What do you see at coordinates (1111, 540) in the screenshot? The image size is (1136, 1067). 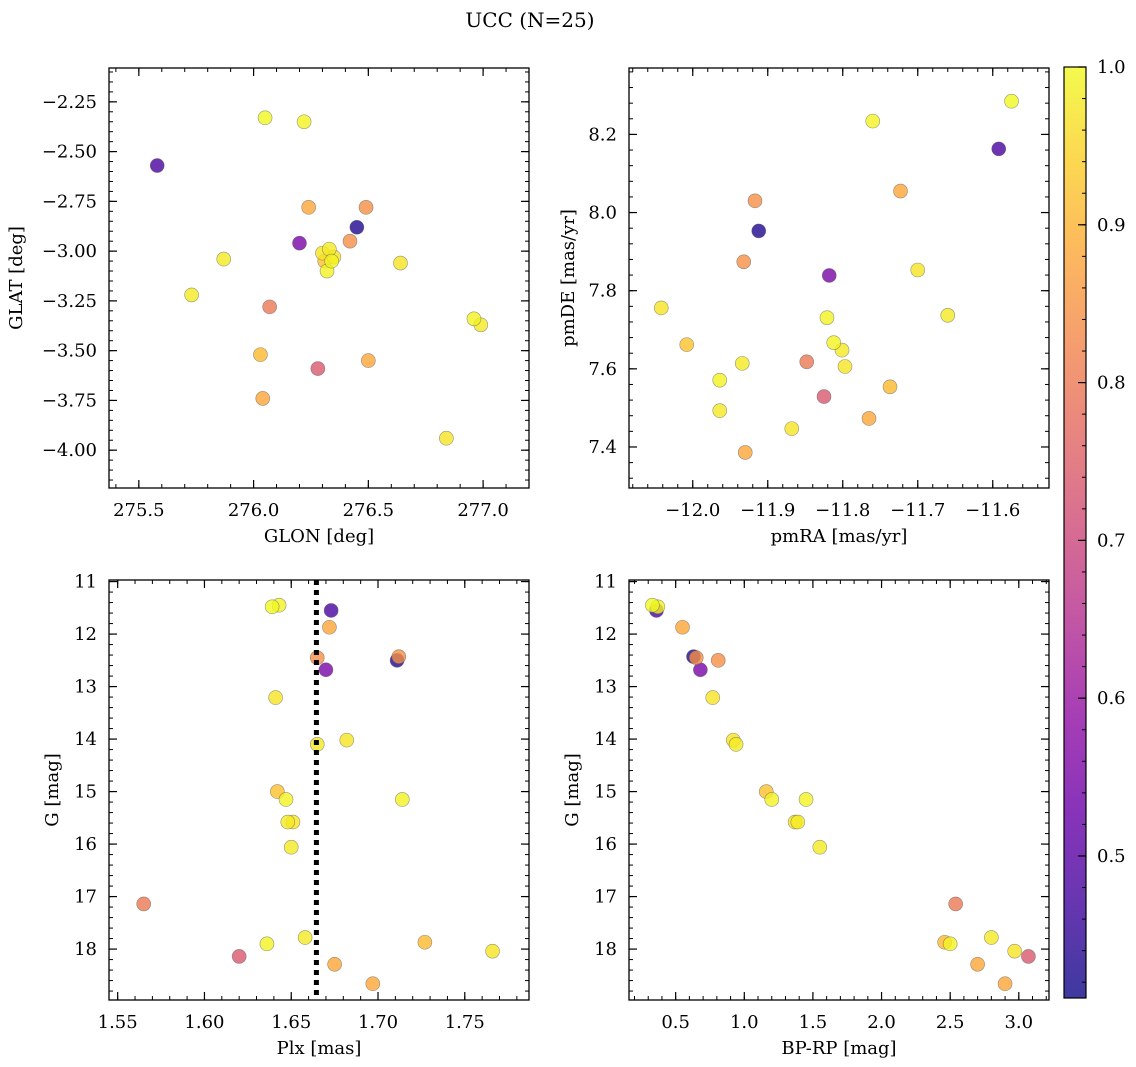 I see `colorbar-tick-label: 0.7` at bounding box center [1111, 540].